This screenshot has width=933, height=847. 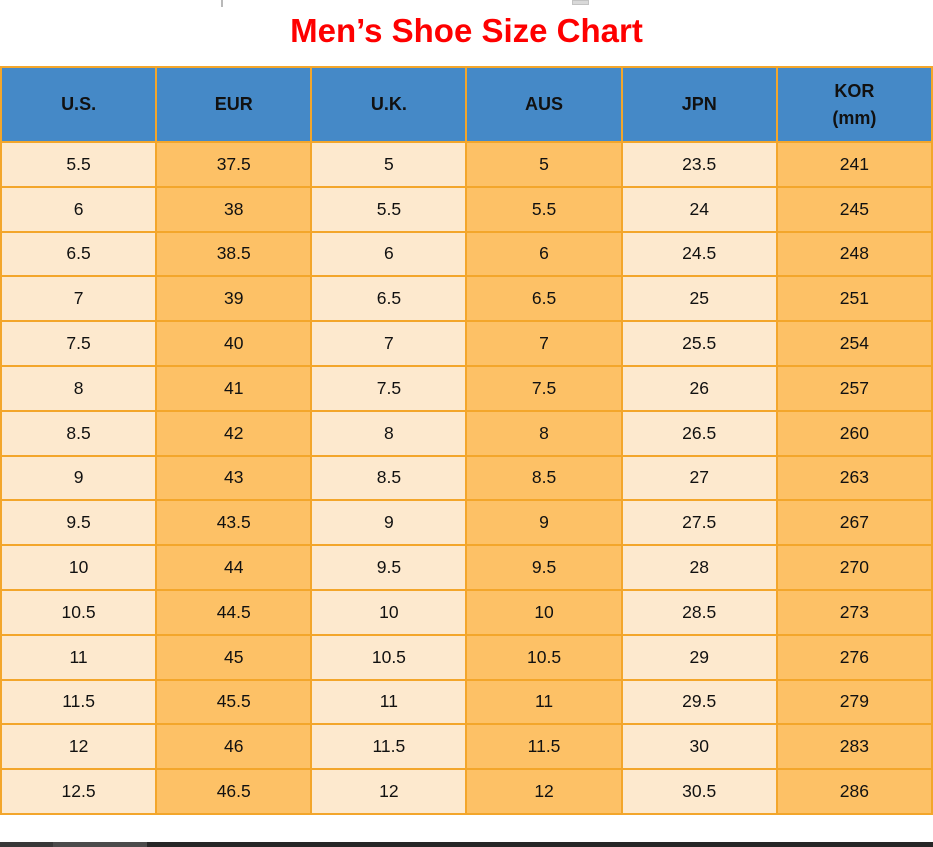 I want to click on table-row: 12.5 46.5 12 12 30.5 286, so click(x=466, y=791).